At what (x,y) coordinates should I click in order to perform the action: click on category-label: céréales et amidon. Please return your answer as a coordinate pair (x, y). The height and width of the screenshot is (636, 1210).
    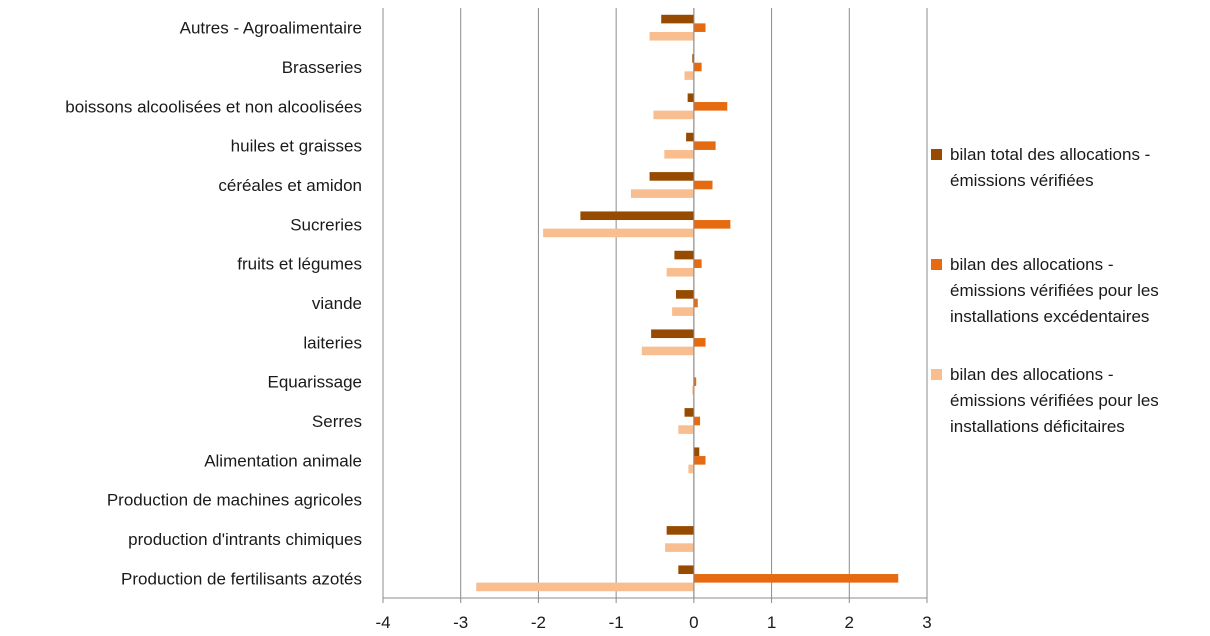
    Looking at the image, I should click on (290, 185).